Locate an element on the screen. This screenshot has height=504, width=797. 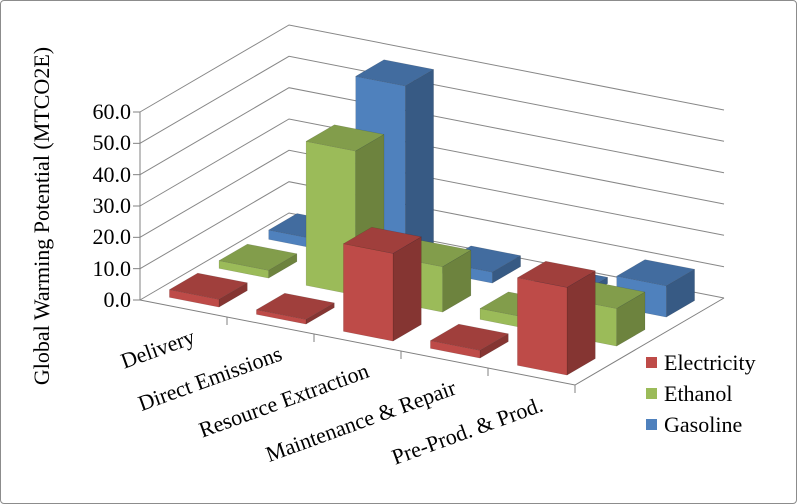
category-axis is located at coordinates (432, 345).